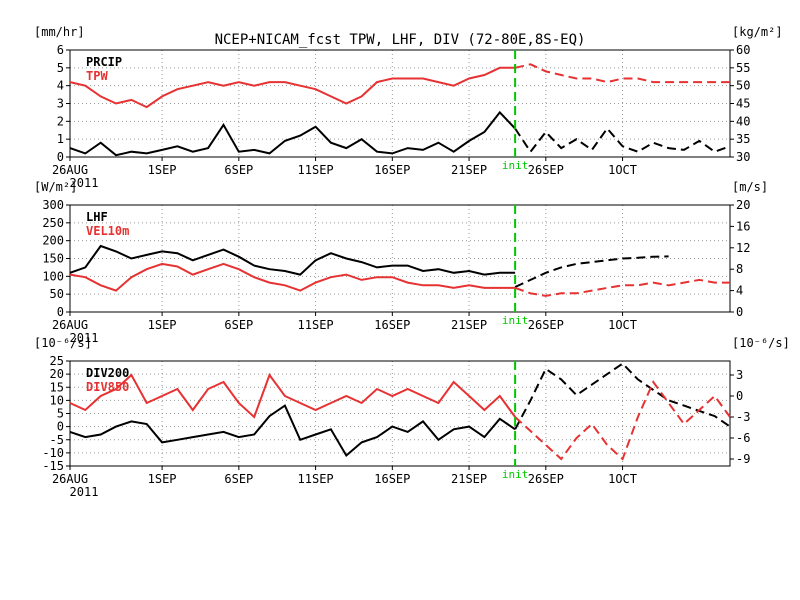  What do you see at coordinates (622, 287) in the screenshot?
I see `forecast-line-vel10m` at bounding box center [622, 287].